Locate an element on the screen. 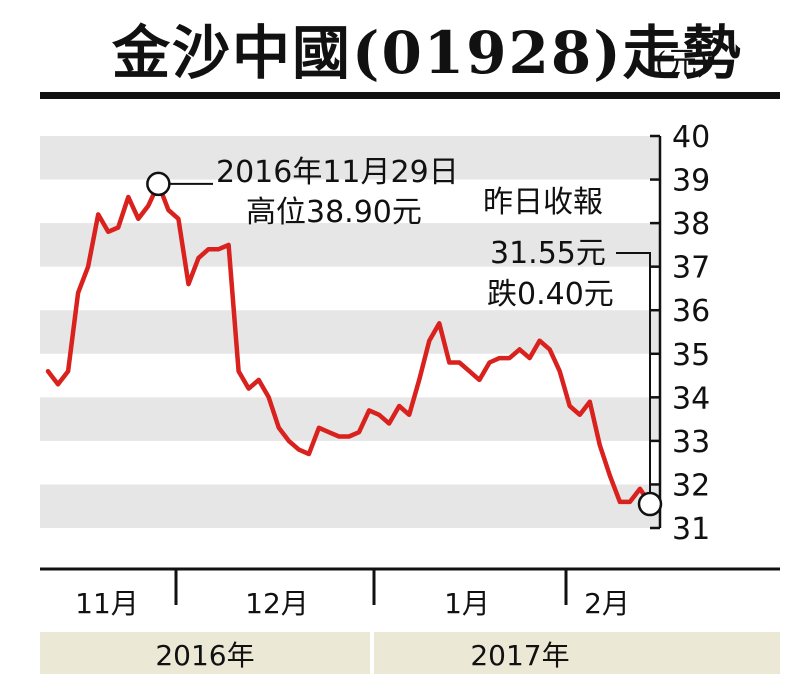  y-tick-label: 40 is located at coordinates (691, 137).